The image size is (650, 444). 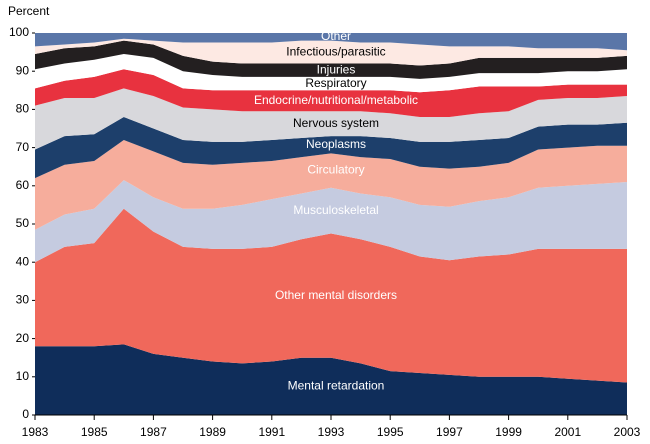 What do you see at coordinates (336, 36) in the screenshot?
I see `series-label: Other` at bounding box center [336, 36].